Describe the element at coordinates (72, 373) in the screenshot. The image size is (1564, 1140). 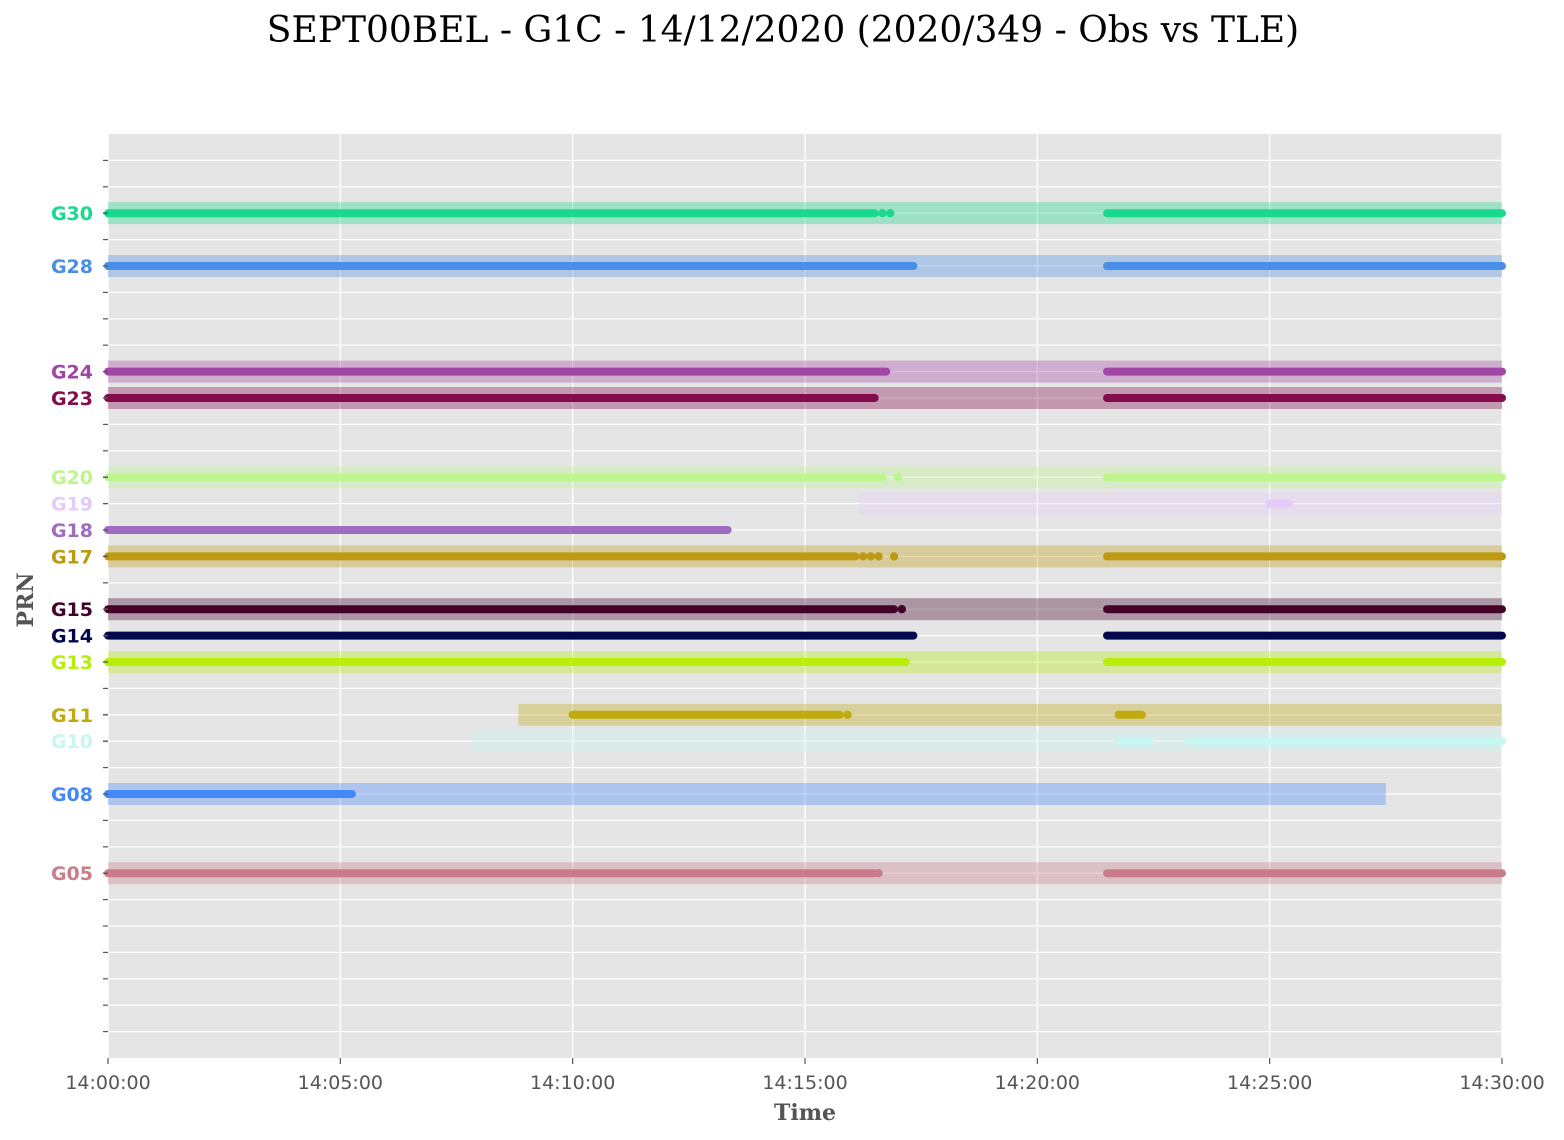
I see `prn-label-g24: G24` at that location.